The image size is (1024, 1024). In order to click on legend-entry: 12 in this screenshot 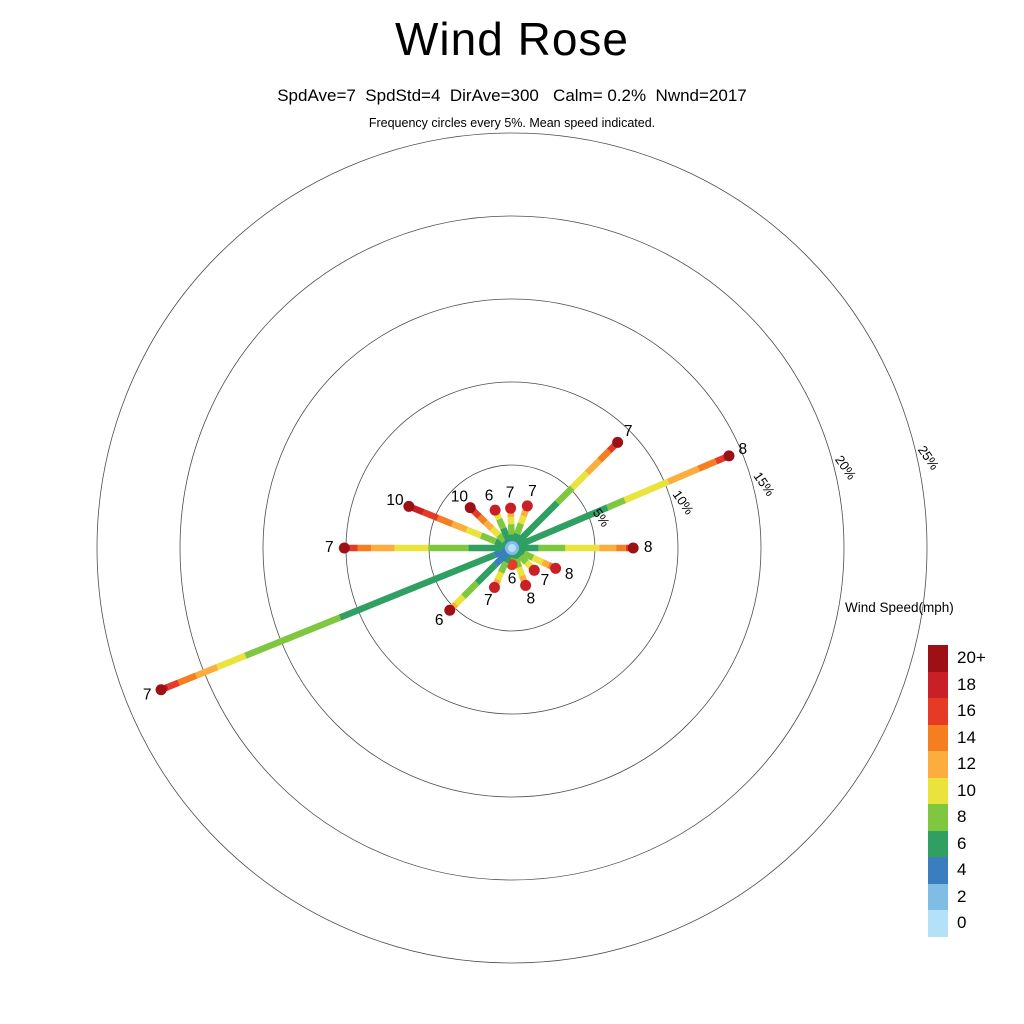, I will do `click(976, 764)`.